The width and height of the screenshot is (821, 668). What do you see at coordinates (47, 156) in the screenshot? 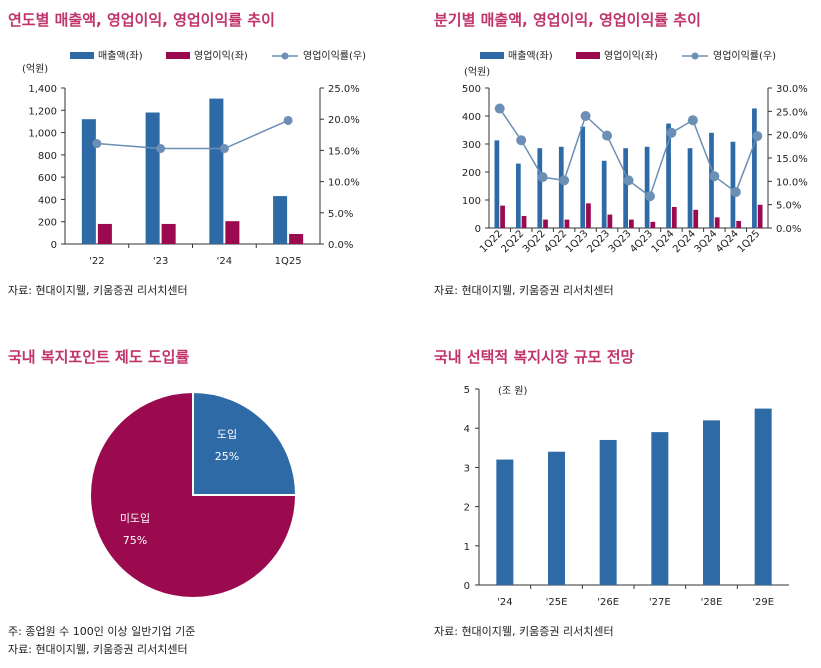
I see `y-tick-label-left: 800` at bounding box center [47, 156].